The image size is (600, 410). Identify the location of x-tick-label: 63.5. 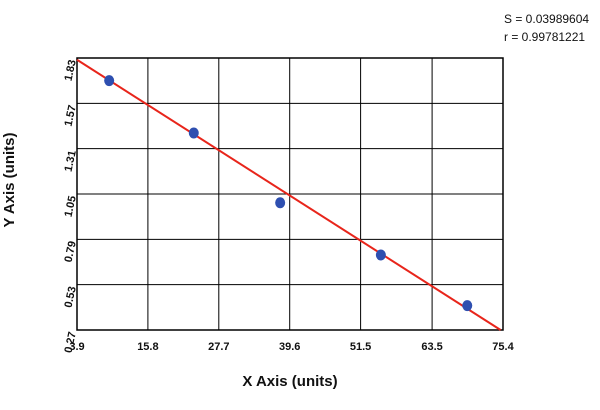
(431, 347).